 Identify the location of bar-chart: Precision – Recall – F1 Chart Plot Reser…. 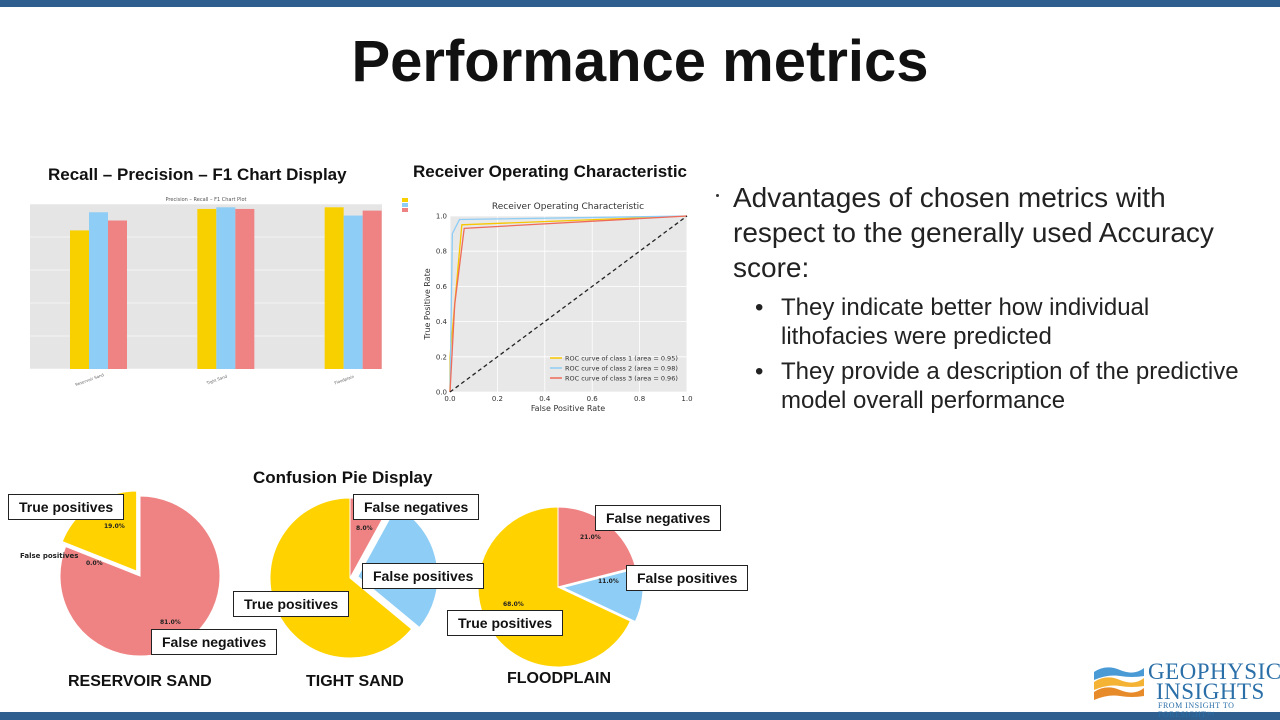
(203, 293).